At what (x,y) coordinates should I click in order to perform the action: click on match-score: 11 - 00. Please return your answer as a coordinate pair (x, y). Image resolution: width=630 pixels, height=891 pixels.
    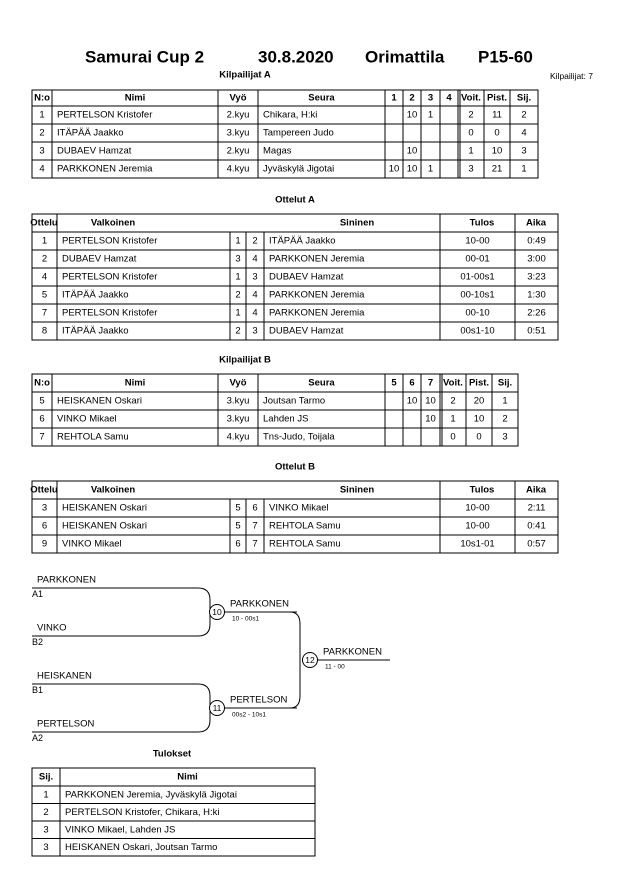
    Looking at the image, I should click on (335, 667).